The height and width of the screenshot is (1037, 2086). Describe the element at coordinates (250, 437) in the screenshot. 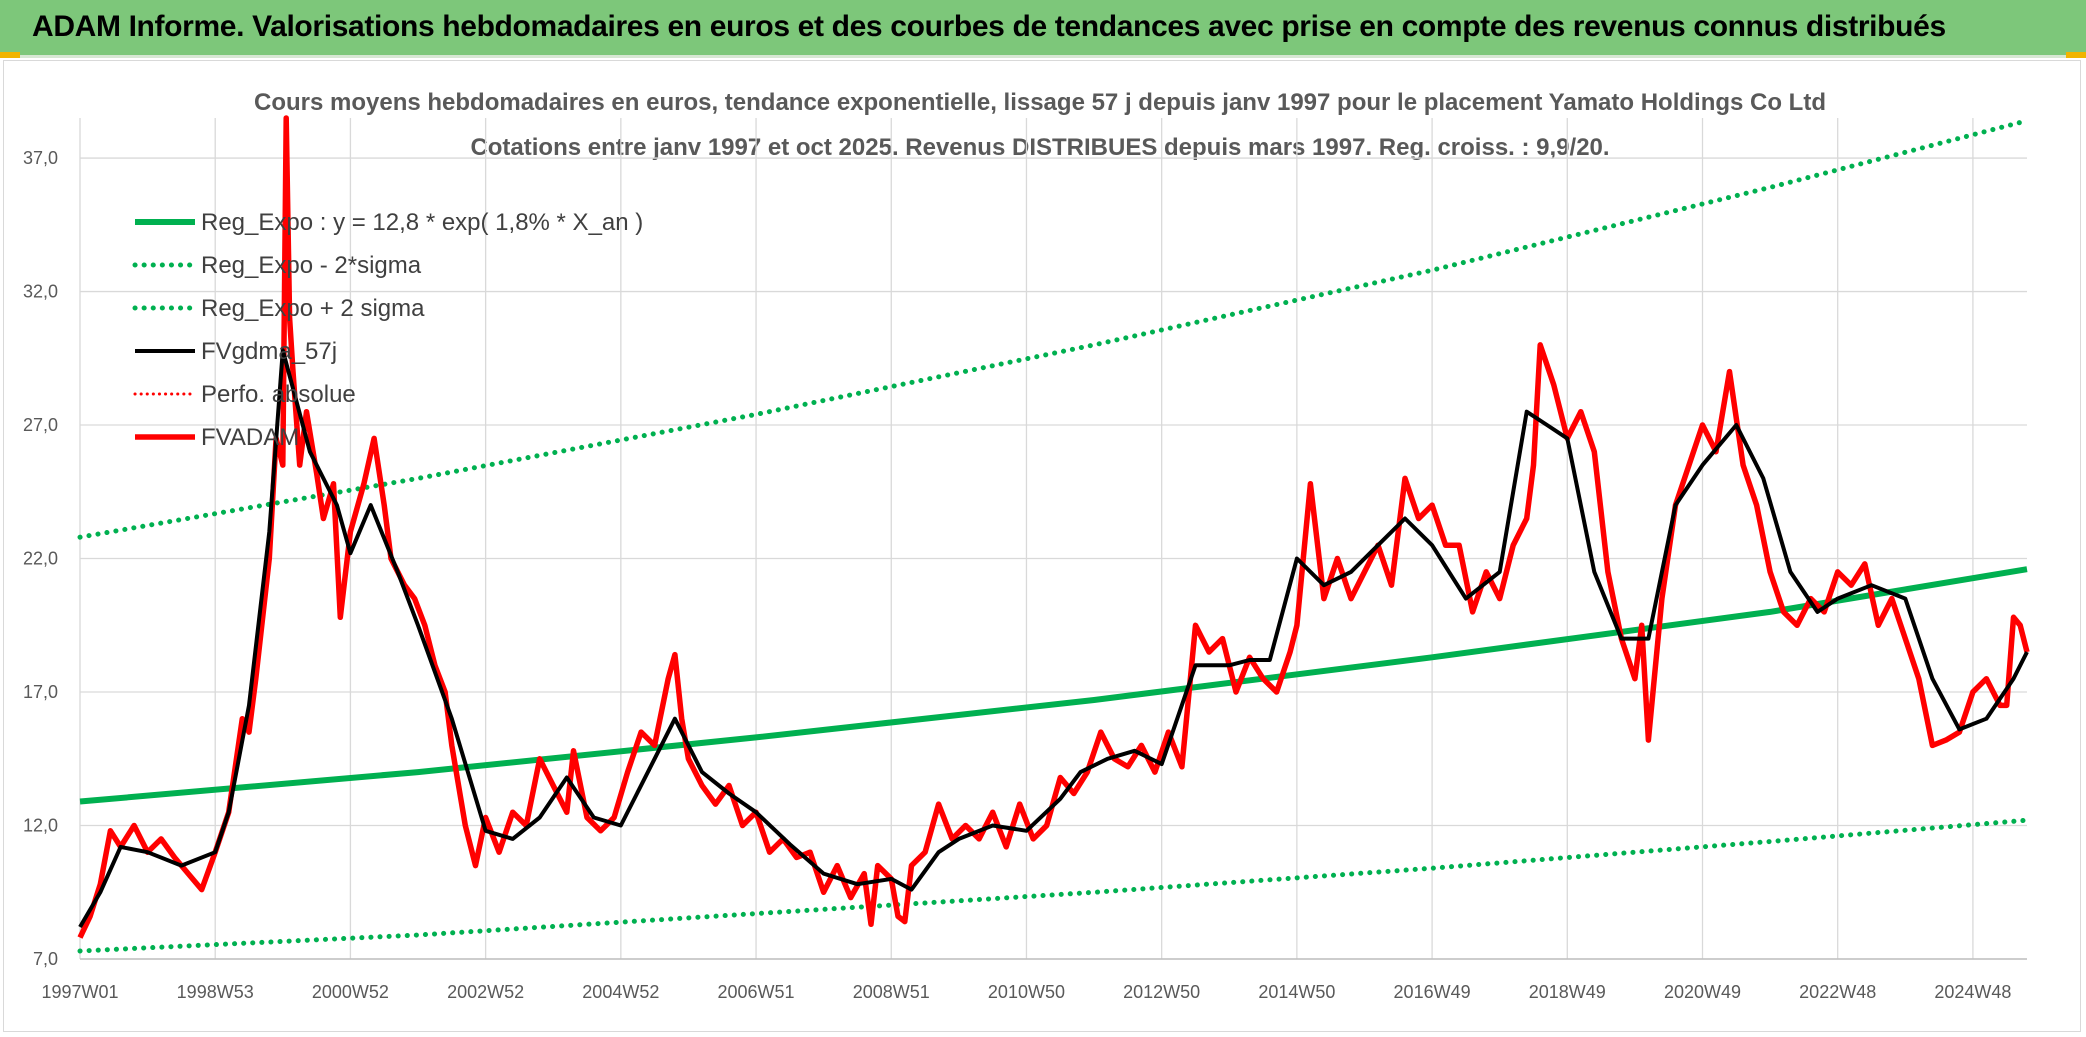

I see `legend-label: FVADAM` at that location.